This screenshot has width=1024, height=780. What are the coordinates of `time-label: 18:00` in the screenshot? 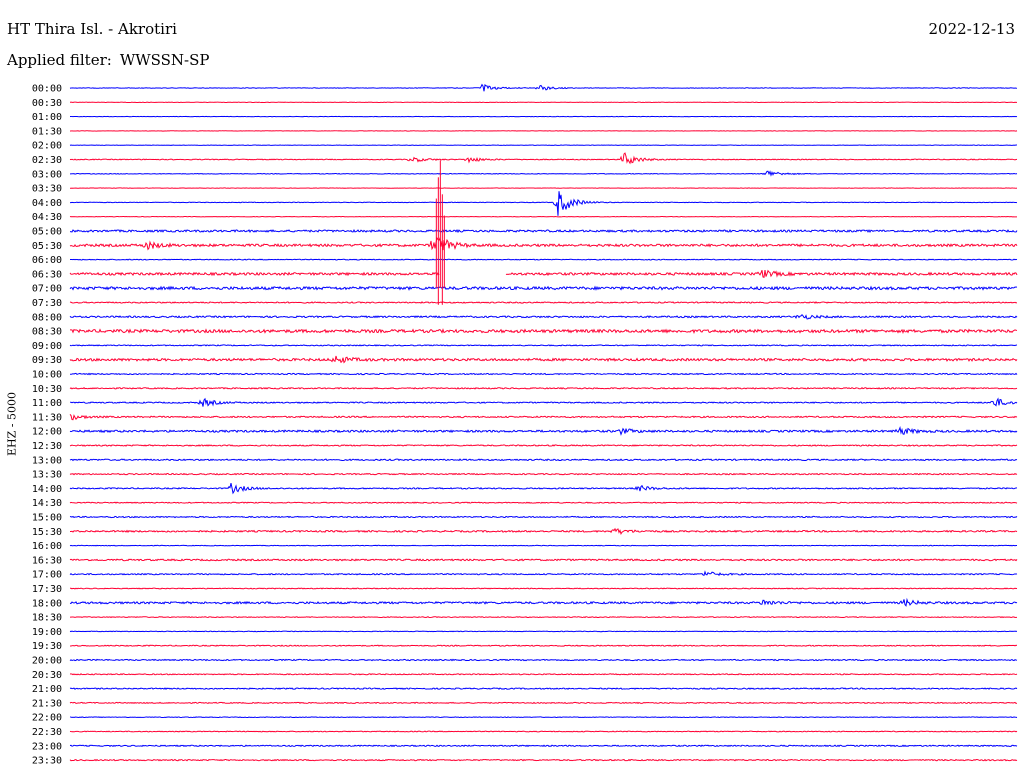 It's located at (47, 603).